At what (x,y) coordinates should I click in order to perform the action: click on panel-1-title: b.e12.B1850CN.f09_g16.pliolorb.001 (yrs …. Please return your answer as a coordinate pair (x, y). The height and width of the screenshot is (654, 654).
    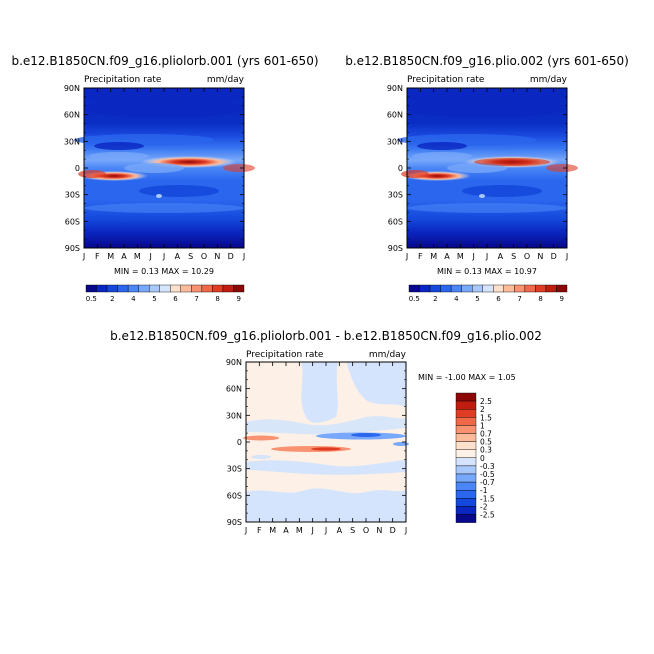
    Looking at the image, I should click on (164, 61).